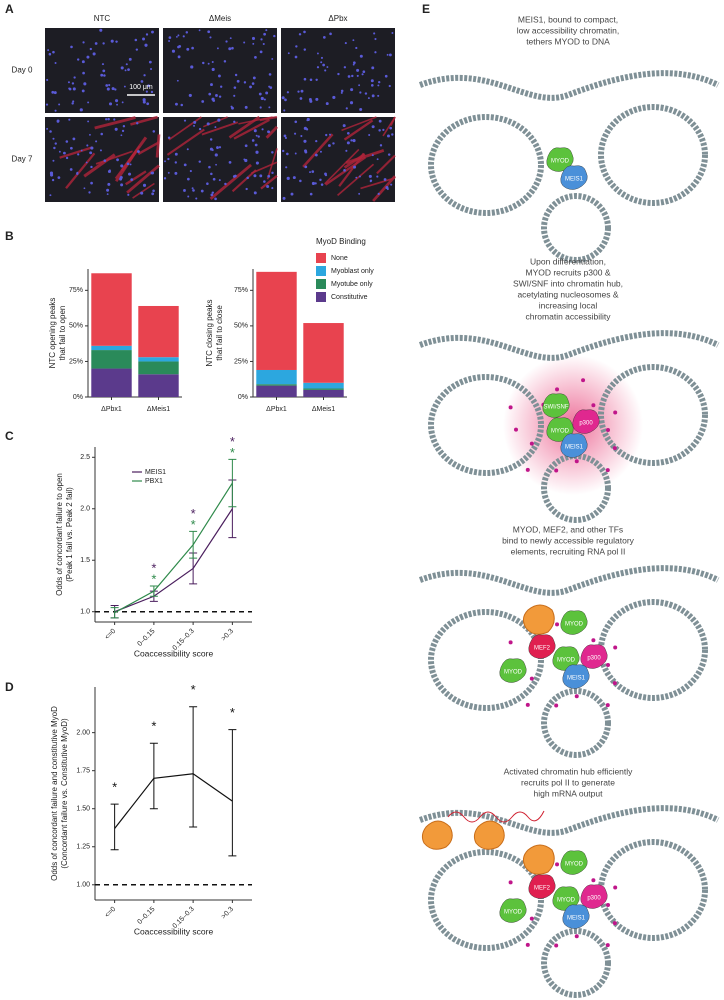 This screenshot has height=1000, width=724. What do you see at coordinates (339, 258) in the screenshot?
I see `legend-label: None` at bounding box center [339, 258].